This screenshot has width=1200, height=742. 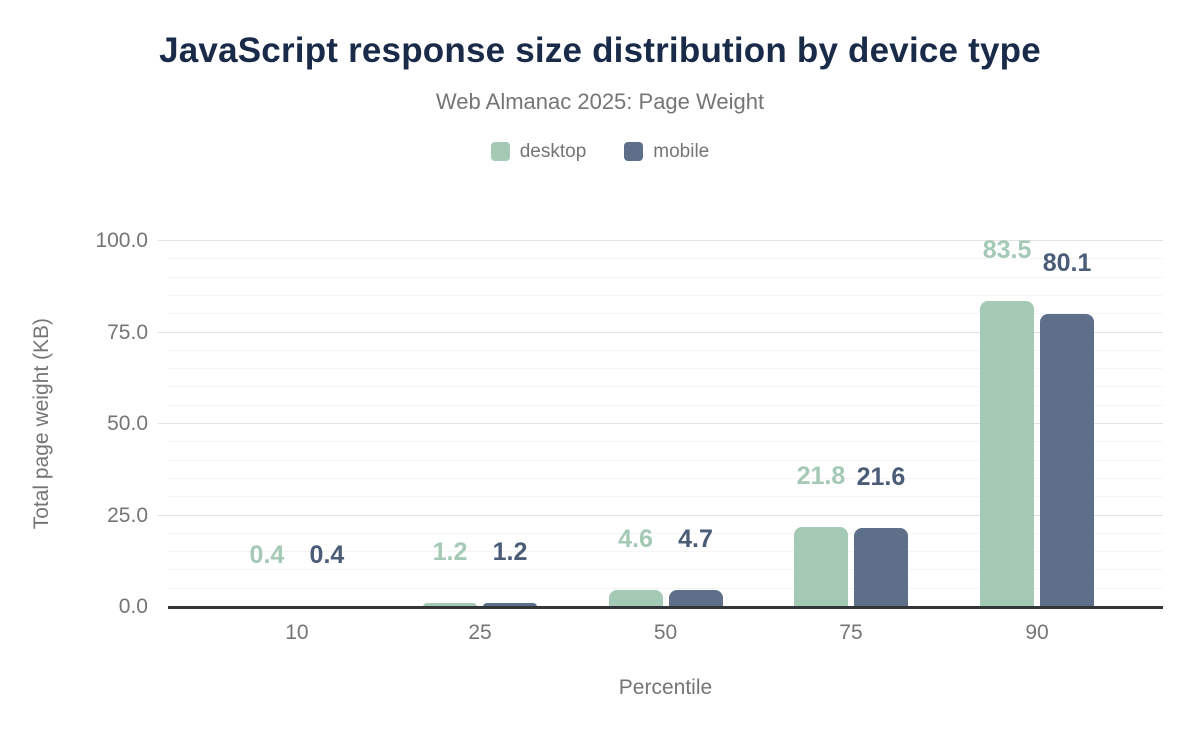 I want to click on y-axis-ticks: 0.0 25.0 50.0 75.0 100.0, so click(x=74, y=424).